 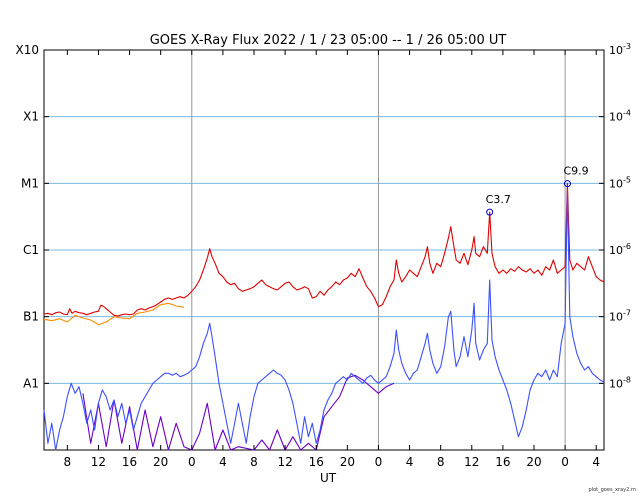 What do you see at coordinates (31, 317) in the screenshot?
I see `left-axis-label-b1: B1` at bounding box center [31, 317].